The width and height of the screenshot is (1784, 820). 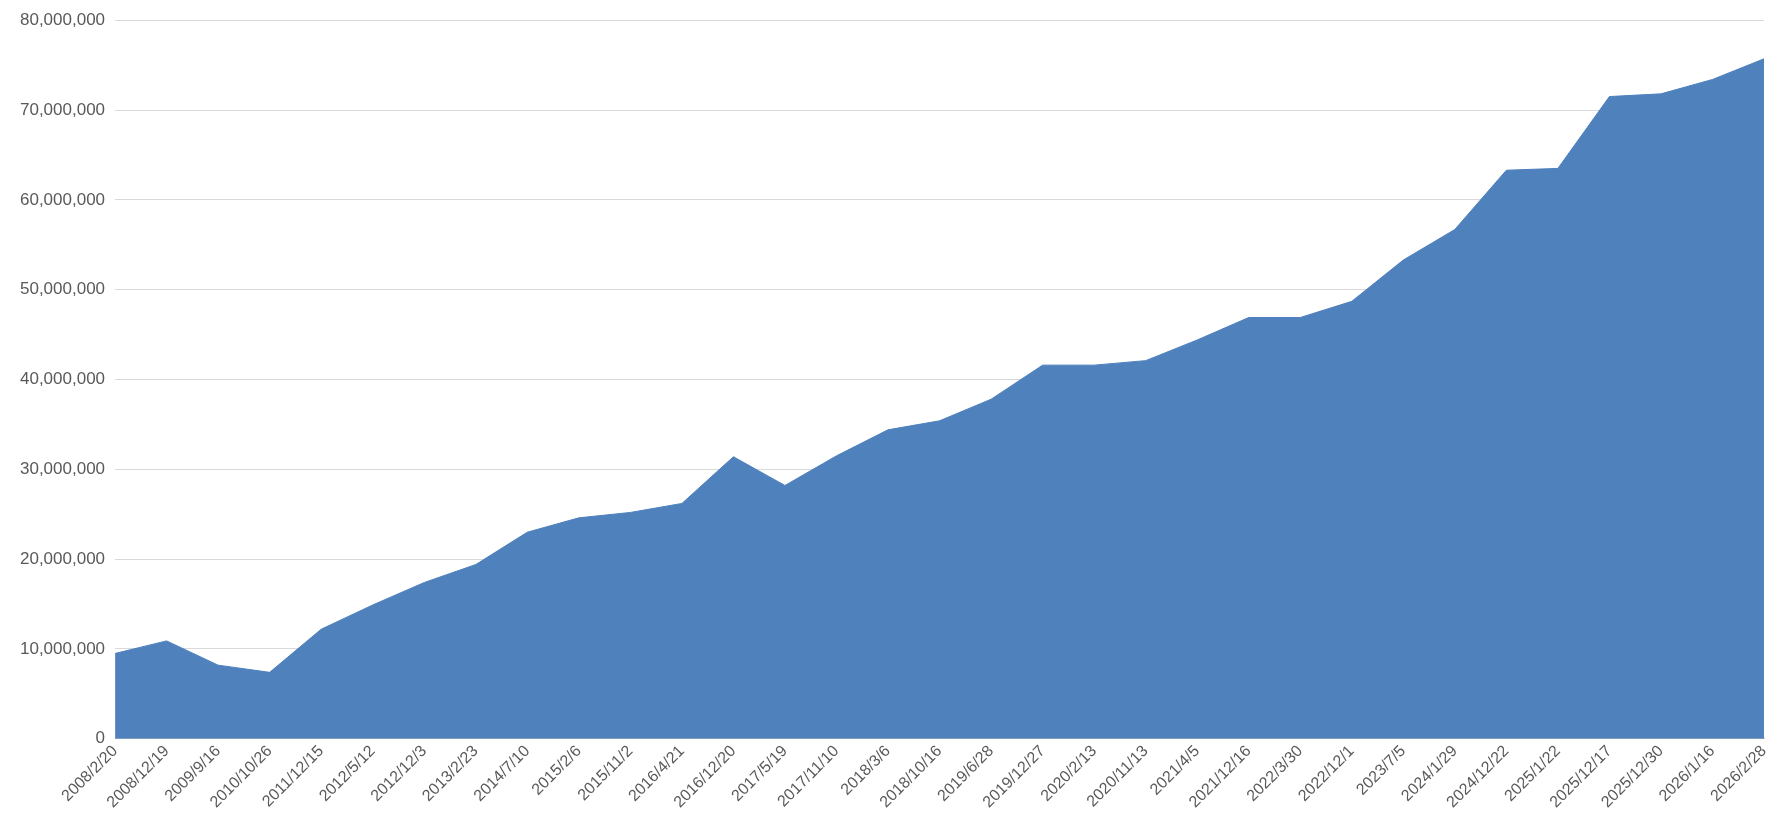 What do you see at coordinates (62, 469) in the screenshot?
I see `y-tick-label: 30,000,000` at bounding box center [62, 469].